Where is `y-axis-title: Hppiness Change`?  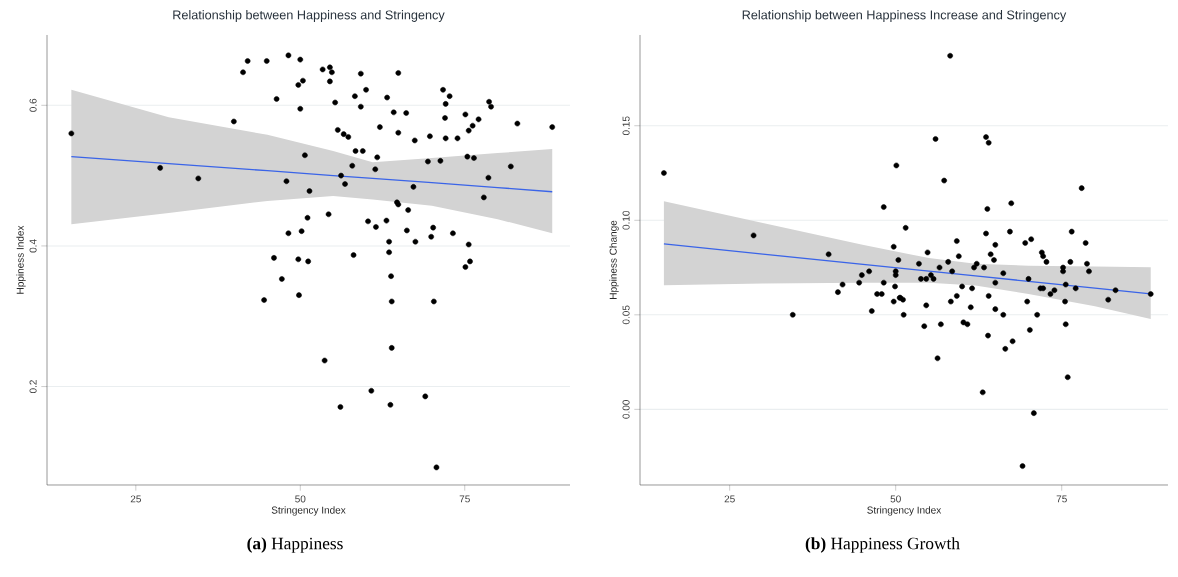 y-axis-title: Hppiness Change is located at coordinates (614, 259).